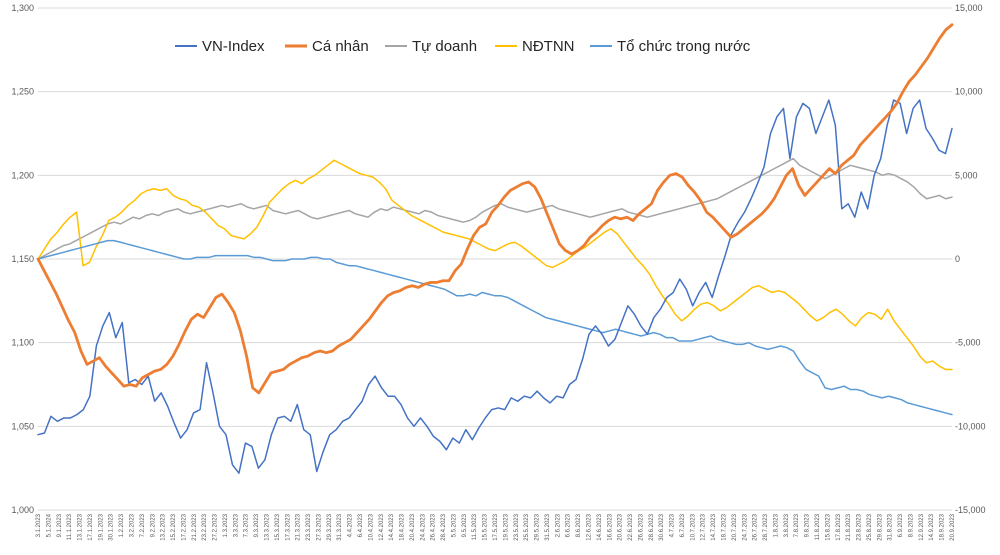  Describe the element at coordinates (735, 526) in the screenshot. I see `x-tick-label: 20.7.2023` at that location.